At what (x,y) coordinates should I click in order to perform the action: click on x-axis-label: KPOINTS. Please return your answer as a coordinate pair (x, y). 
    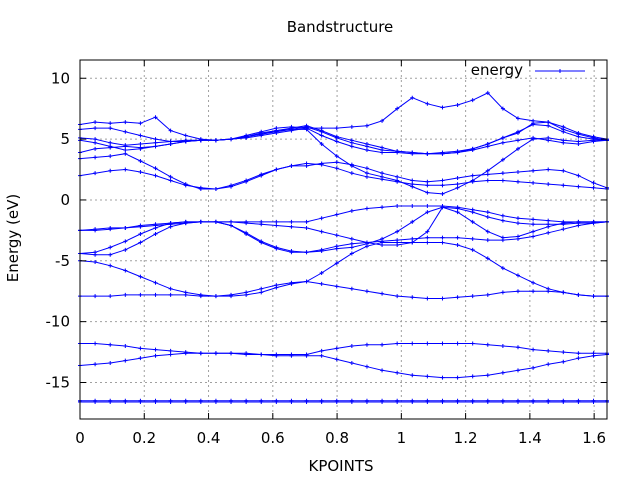
    Looking at the image, I should click on (340, 466).